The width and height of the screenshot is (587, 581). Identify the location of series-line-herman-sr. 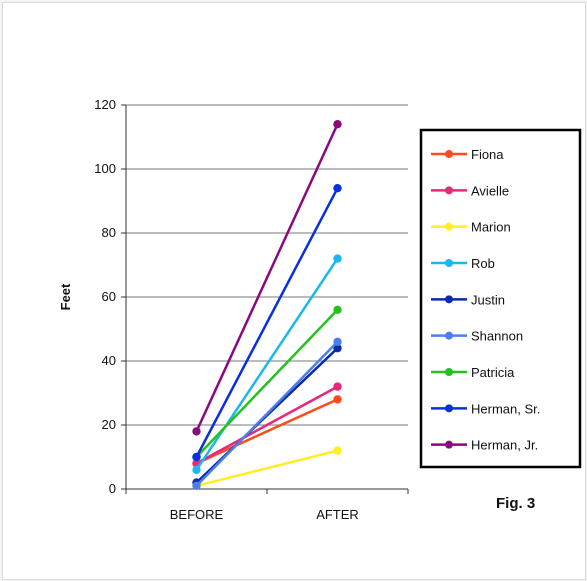
(267, 322).